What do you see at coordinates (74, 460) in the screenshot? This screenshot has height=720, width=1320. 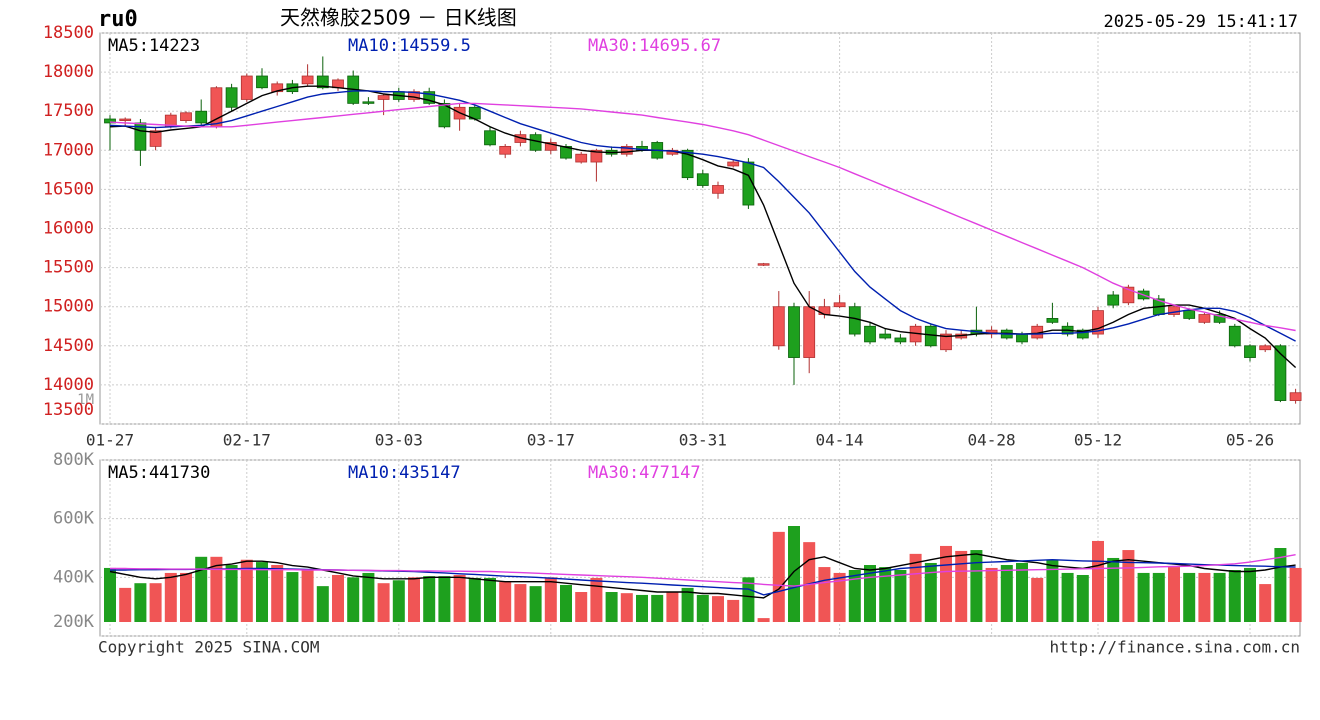 I see `y-tick-label: 800K` at bounding box center [74, 460].